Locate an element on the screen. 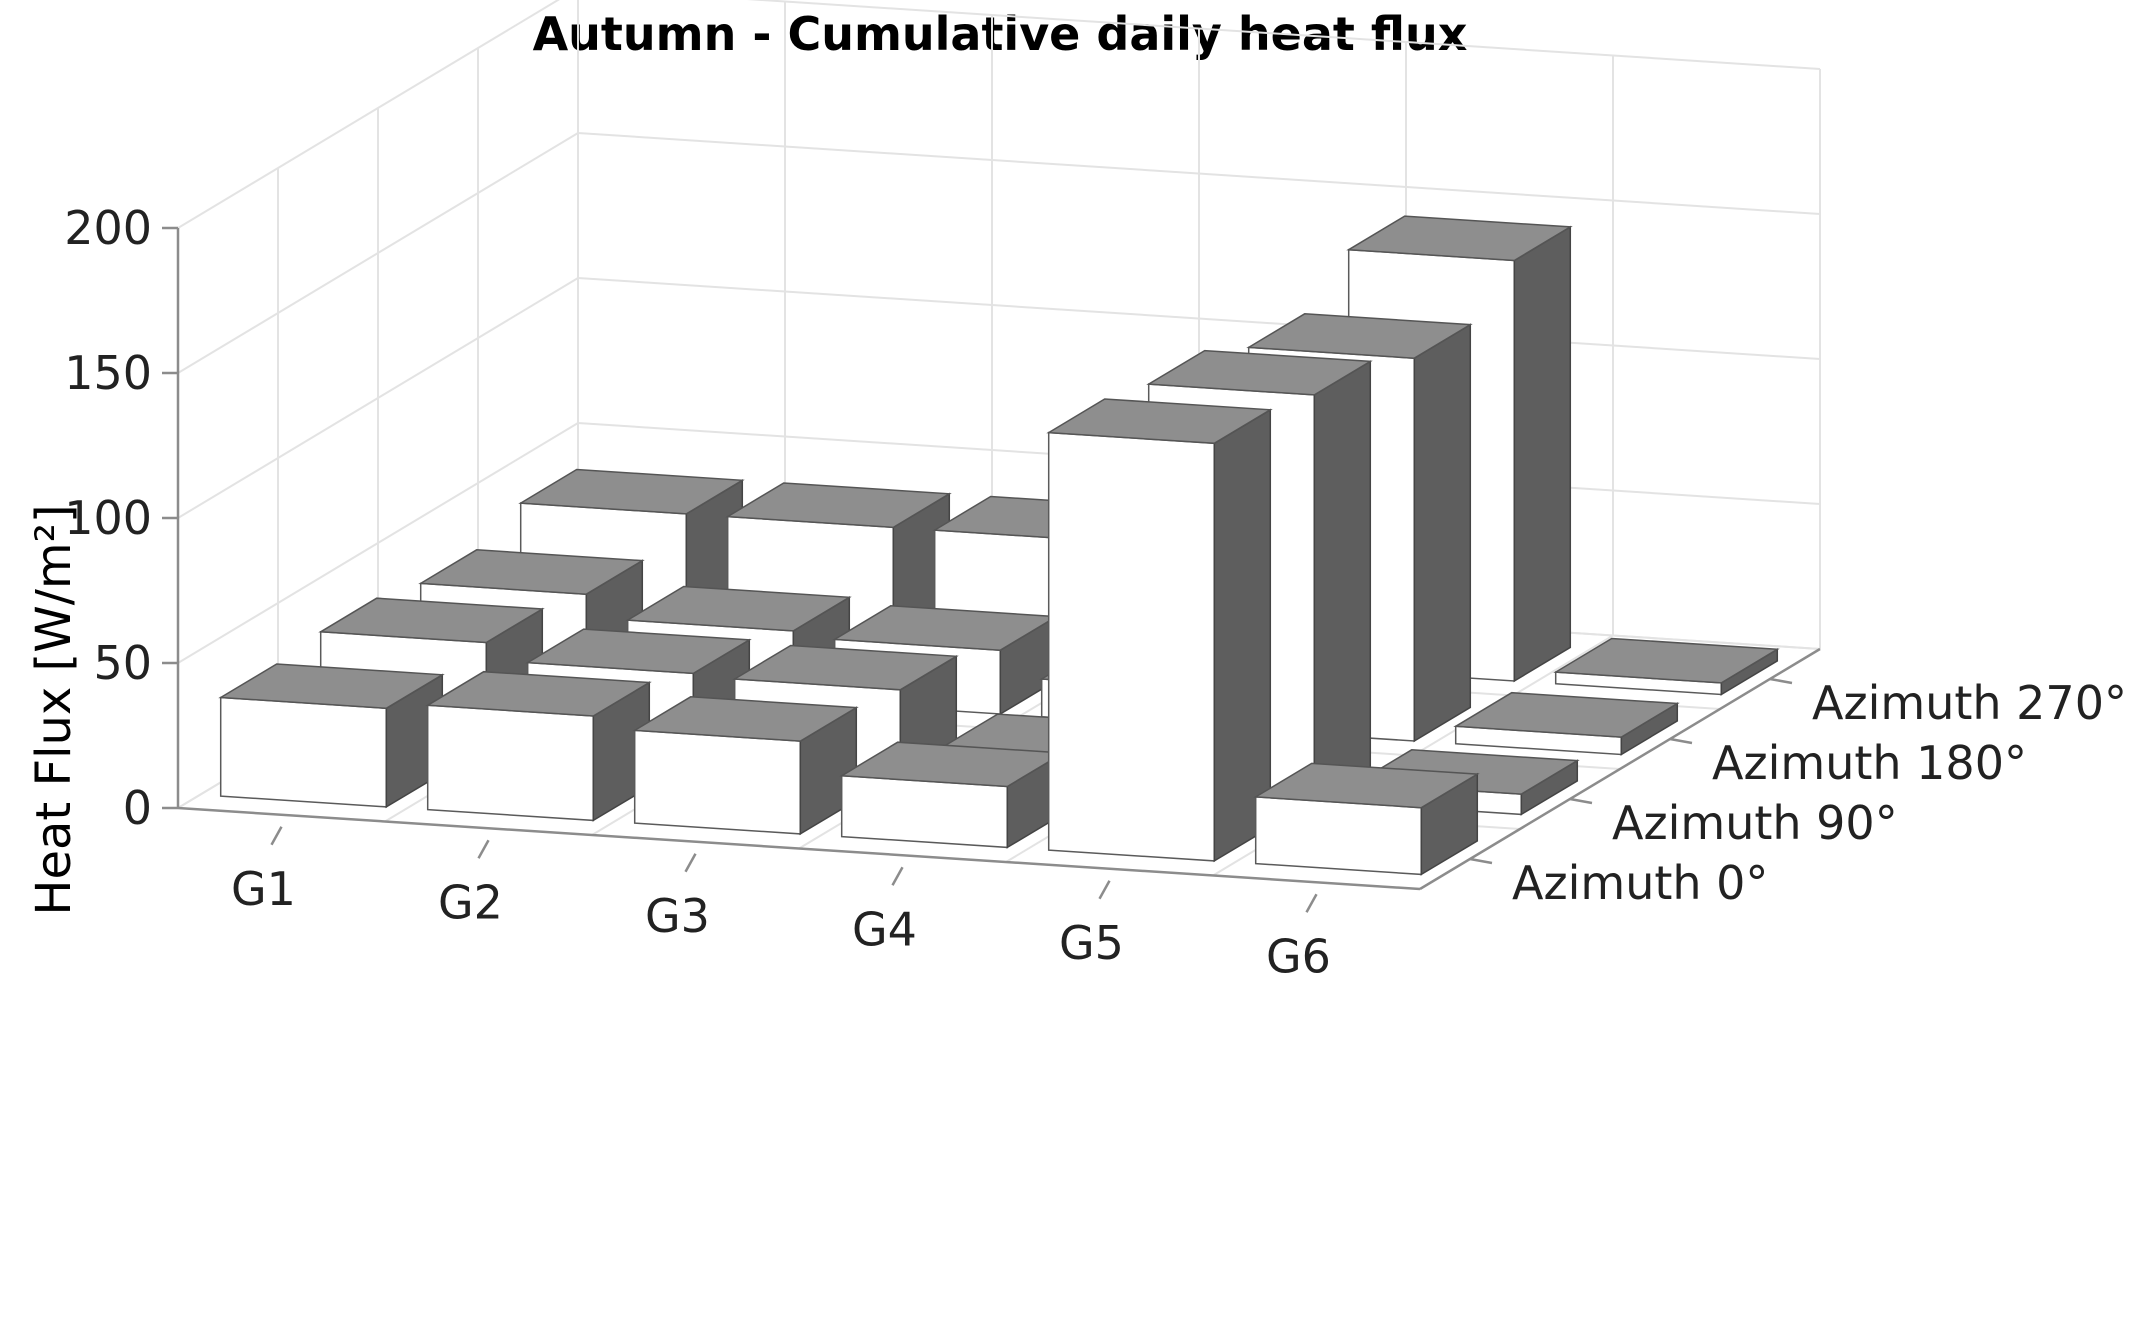 This screenshot has height=1324, width=2147. y-axis-line is located at coordinates (1620, 769).